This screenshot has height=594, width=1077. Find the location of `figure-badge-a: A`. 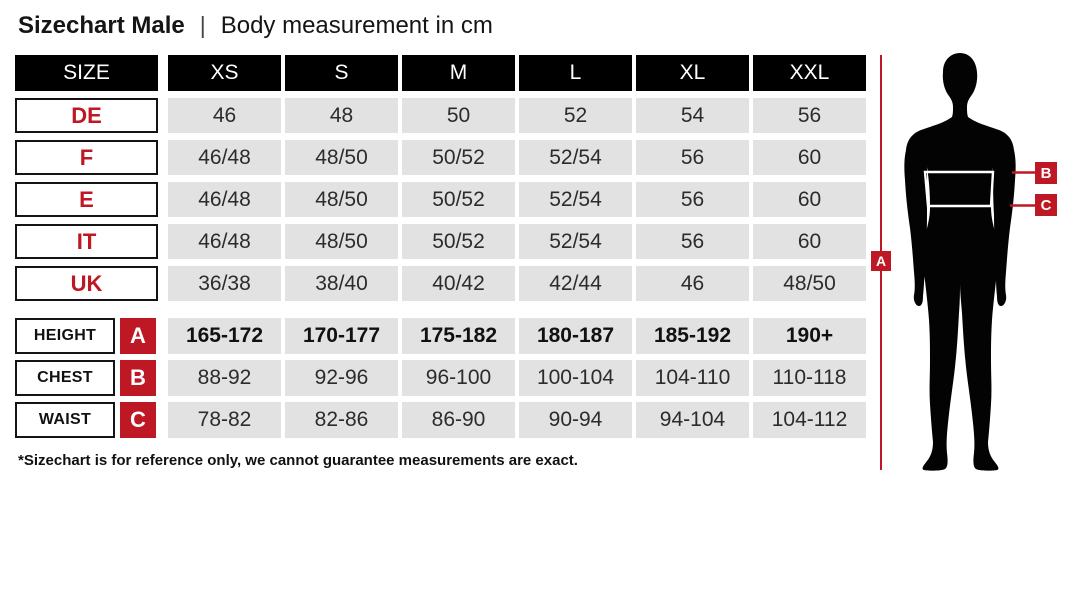

figure-badge-a: A is located at coordinates (881, 261).